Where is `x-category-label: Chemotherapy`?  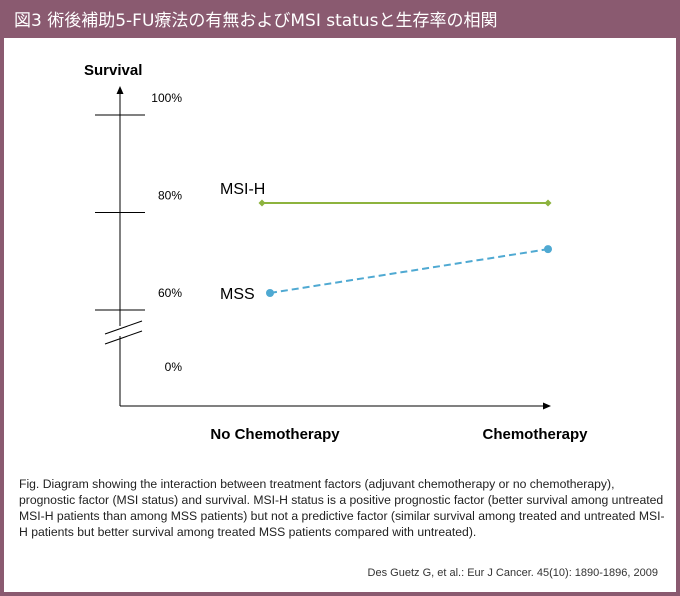
x-category-label: Chemotherapy is located at coordinates (535, 434).